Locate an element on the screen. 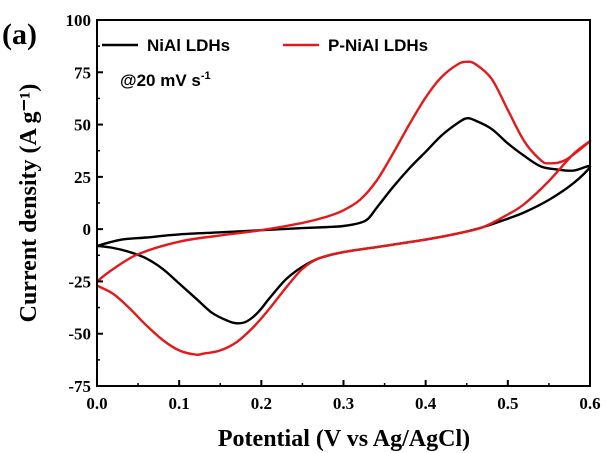 Image resolution: width=606 pixels, height=453 pixels. y-tick-label: 25 is located at coordinates (82, 177).